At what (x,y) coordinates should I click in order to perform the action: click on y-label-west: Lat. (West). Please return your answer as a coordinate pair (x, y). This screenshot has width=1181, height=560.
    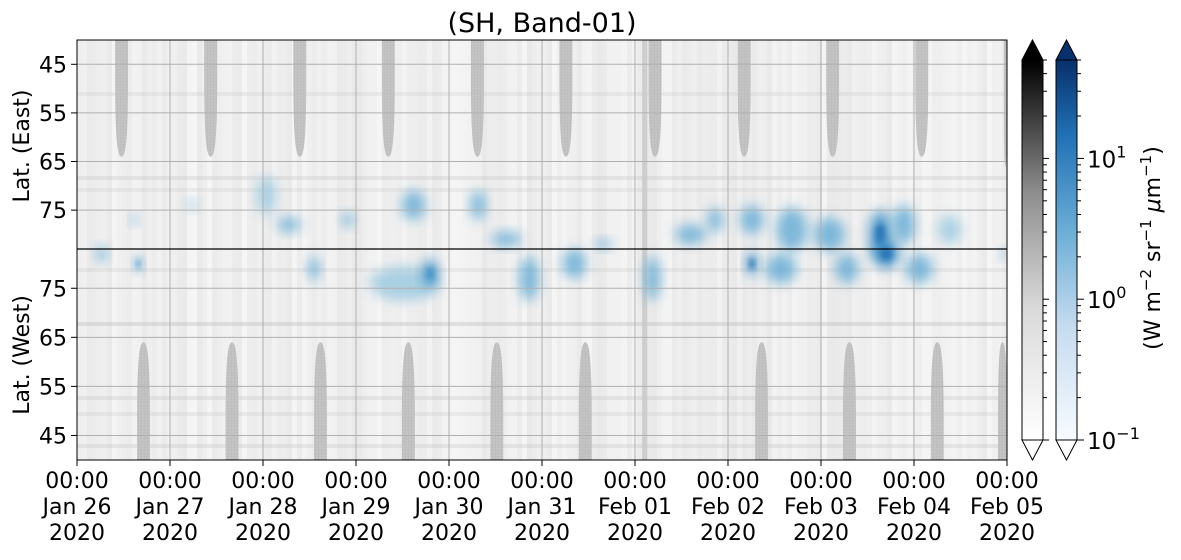
    Looking at the image, I should click on (22, 355).